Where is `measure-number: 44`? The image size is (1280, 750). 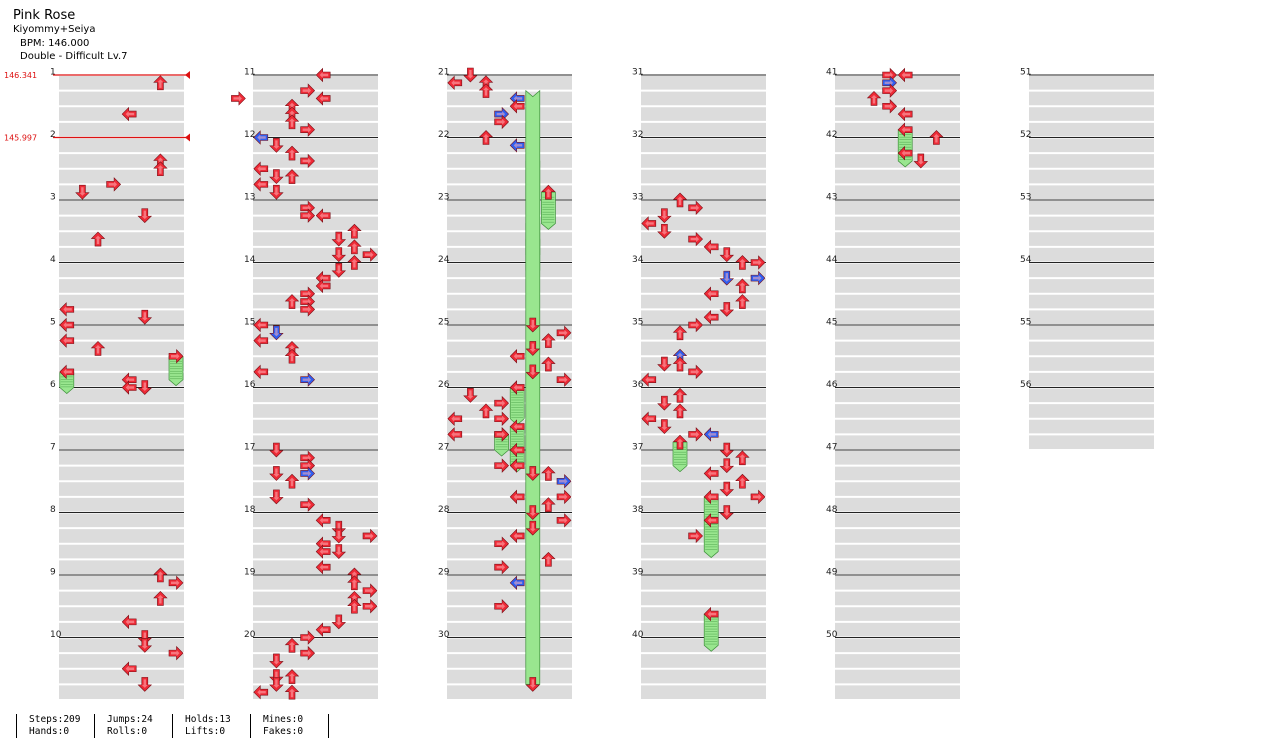 measure-number: 44 is located at coordinates (832, 260).